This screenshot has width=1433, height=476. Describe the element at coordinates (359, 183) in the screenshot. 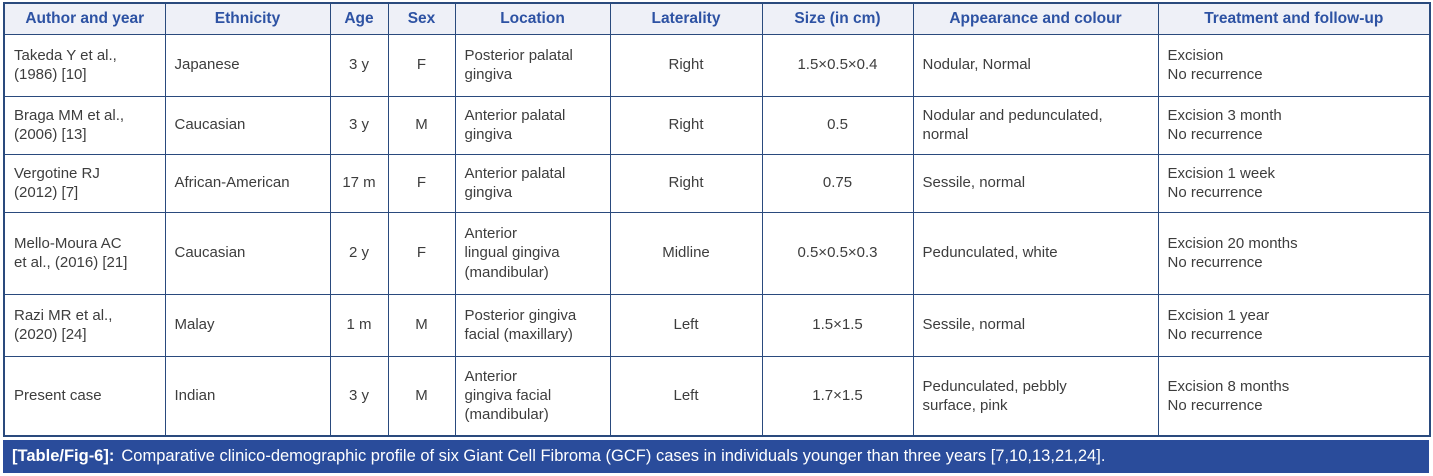

I see `cell-age: 17 m` at that location.